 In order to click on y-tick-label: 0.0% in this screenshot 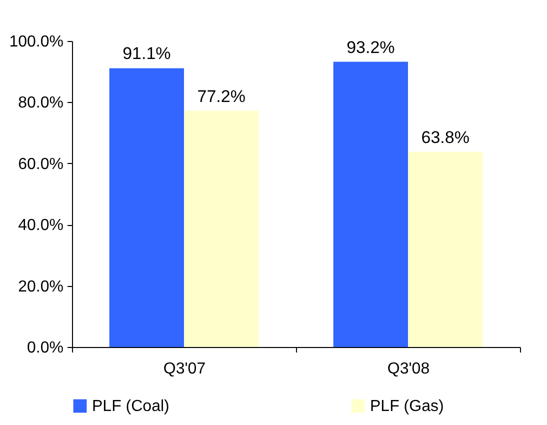, I will do `click(45, 348)`.